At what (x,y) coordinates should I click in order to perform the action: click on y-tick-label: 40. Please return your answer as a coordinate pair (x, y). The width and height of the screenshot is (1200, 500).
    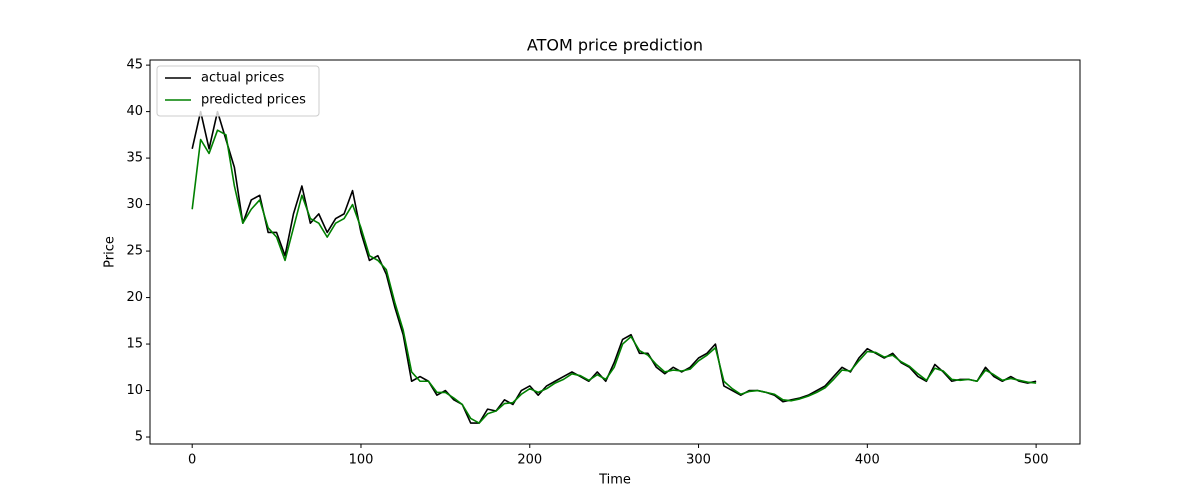
    Looking at the image, I should click on (134, 111).